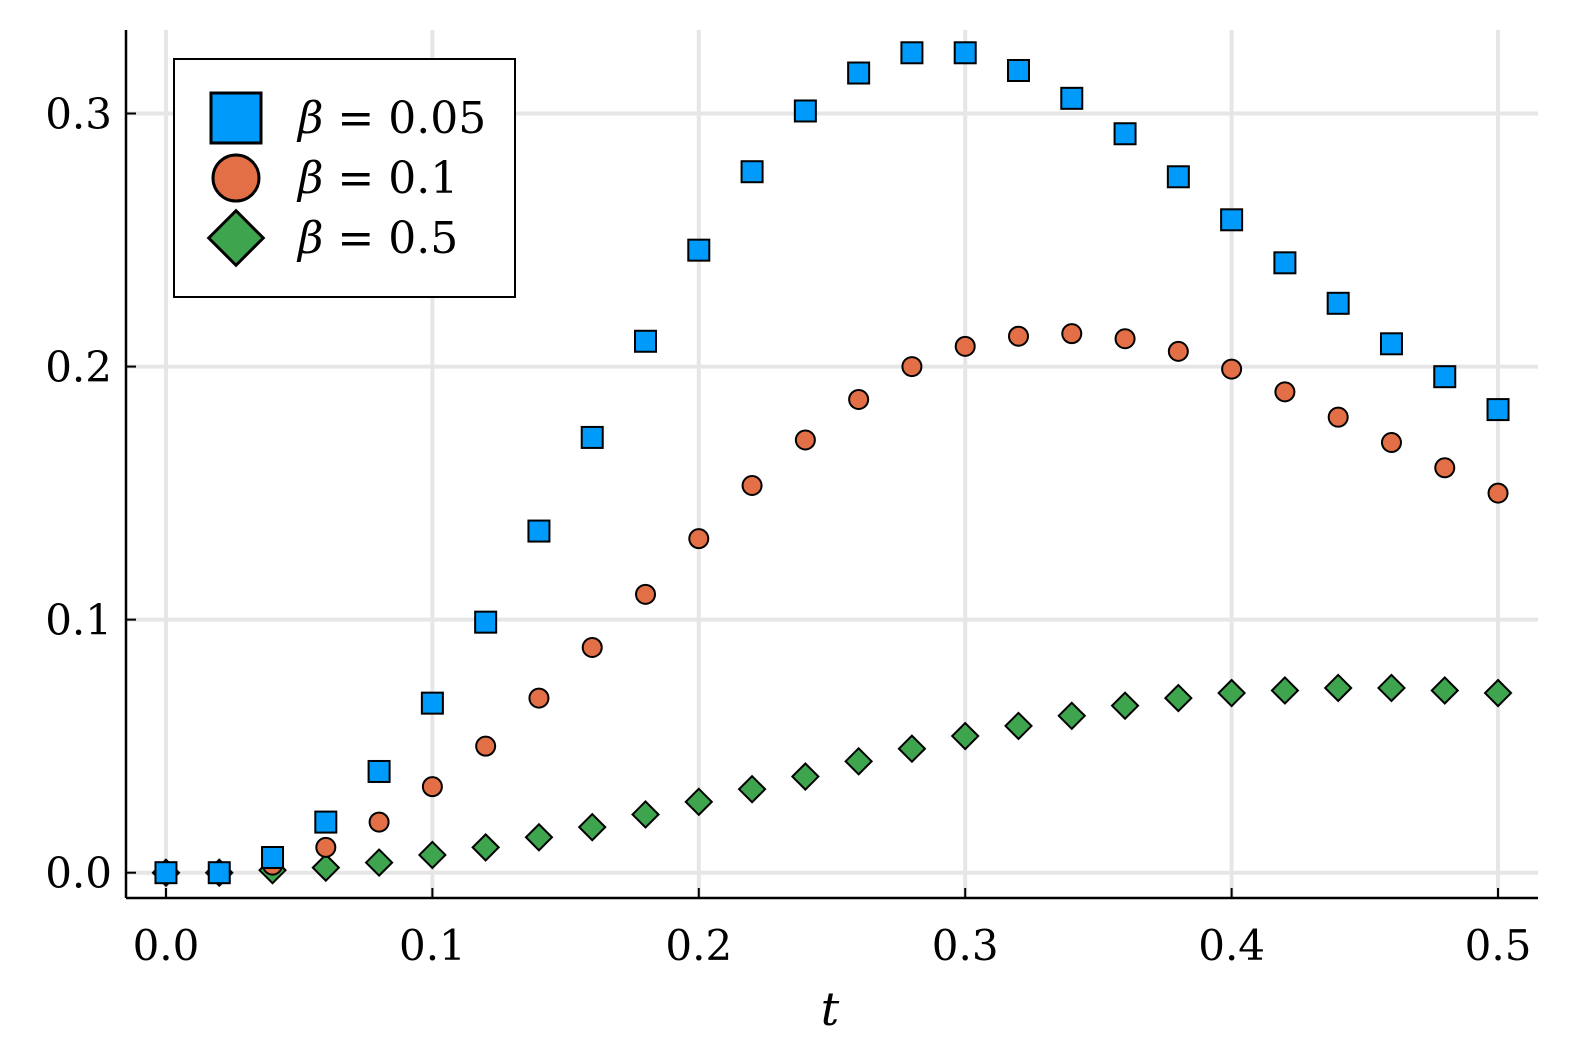  What do you see at coordinates (78, 620) in the screenshot?
I see `y-tick-label: 0.1` at bounding box center [78, 620].